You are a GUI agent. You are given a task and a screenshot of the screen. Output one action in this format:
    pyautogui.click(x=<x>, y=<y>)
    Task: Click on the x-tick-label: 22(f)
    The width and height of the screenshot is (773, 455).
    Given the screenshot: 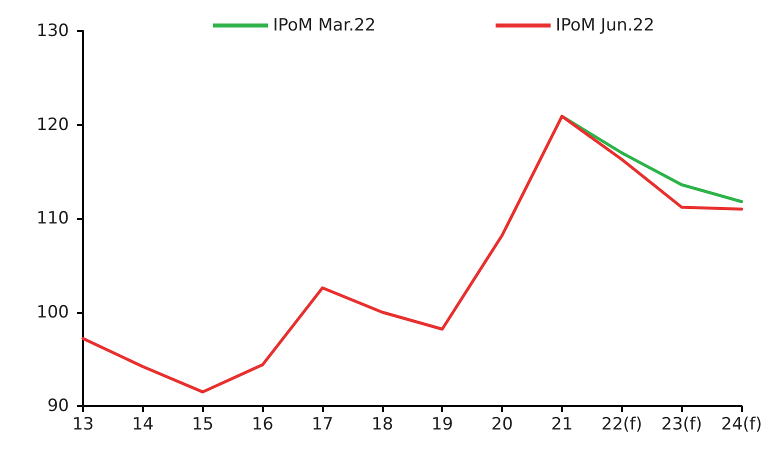 What is the action you would take?
    pyautogui.click(x=621, y=424)
    